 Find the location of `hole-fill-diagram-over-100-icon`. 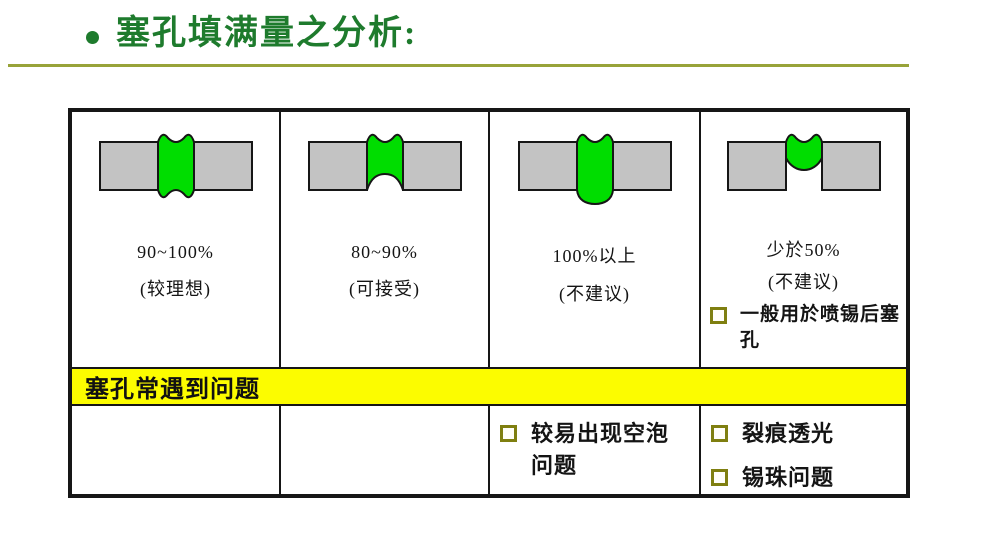

hole-fill-diagram-over-100-icon is located at coordinates (594, 169).